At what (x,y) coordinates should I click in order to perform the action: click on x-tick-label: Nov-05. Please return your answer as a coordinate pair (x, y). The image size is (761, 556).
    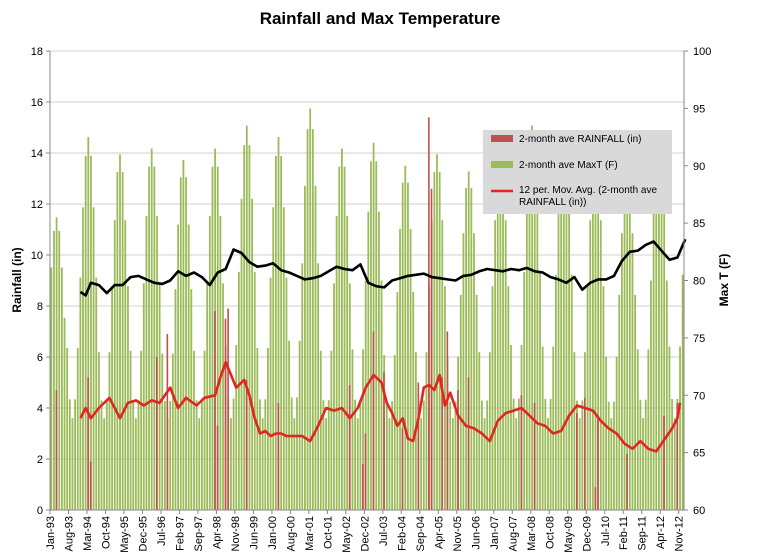
    Looking at the image, I should click on (458, 533).